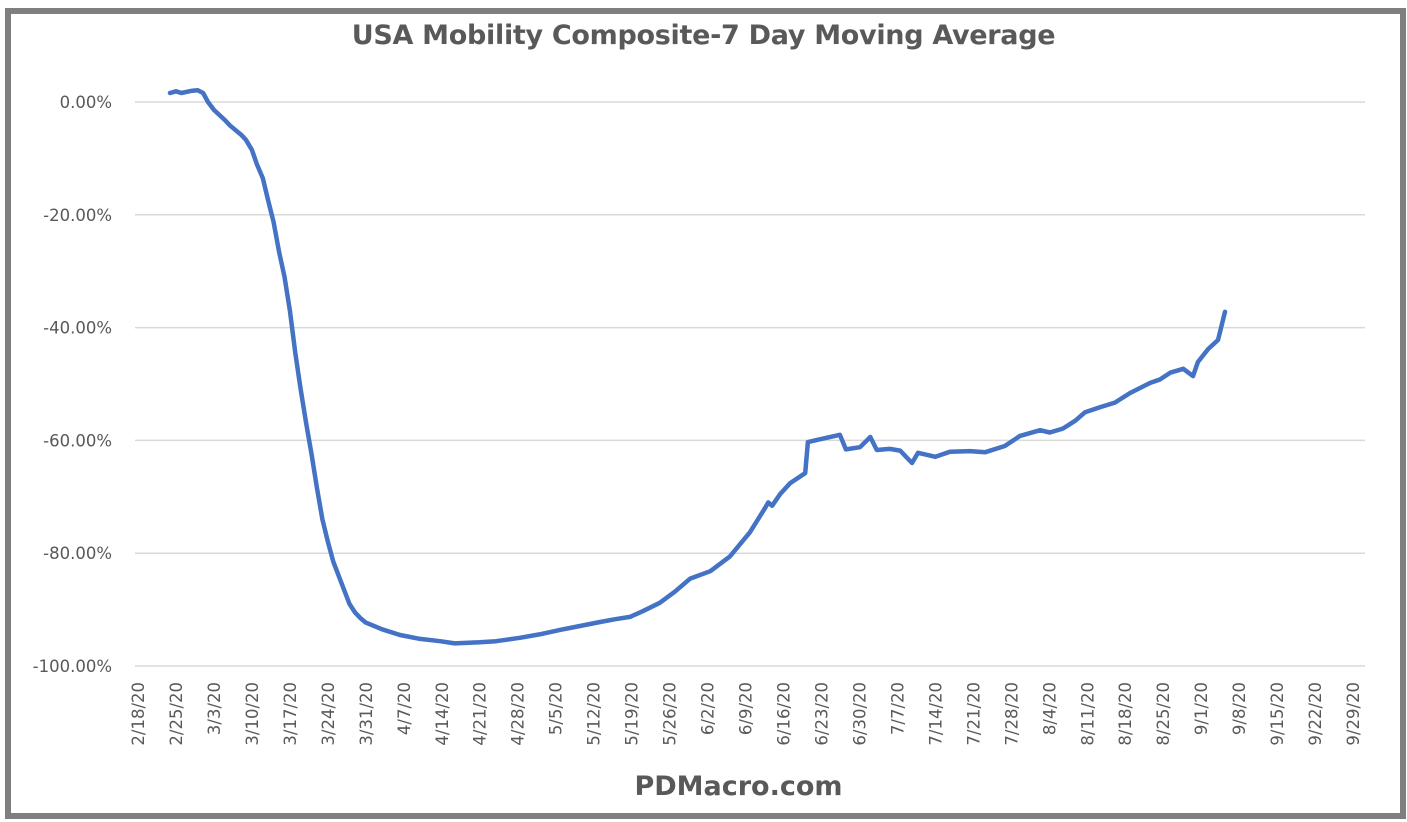 The image size is (1407, 822). I want to click on x-tick-label: 6/23/20, so click(821, 714).